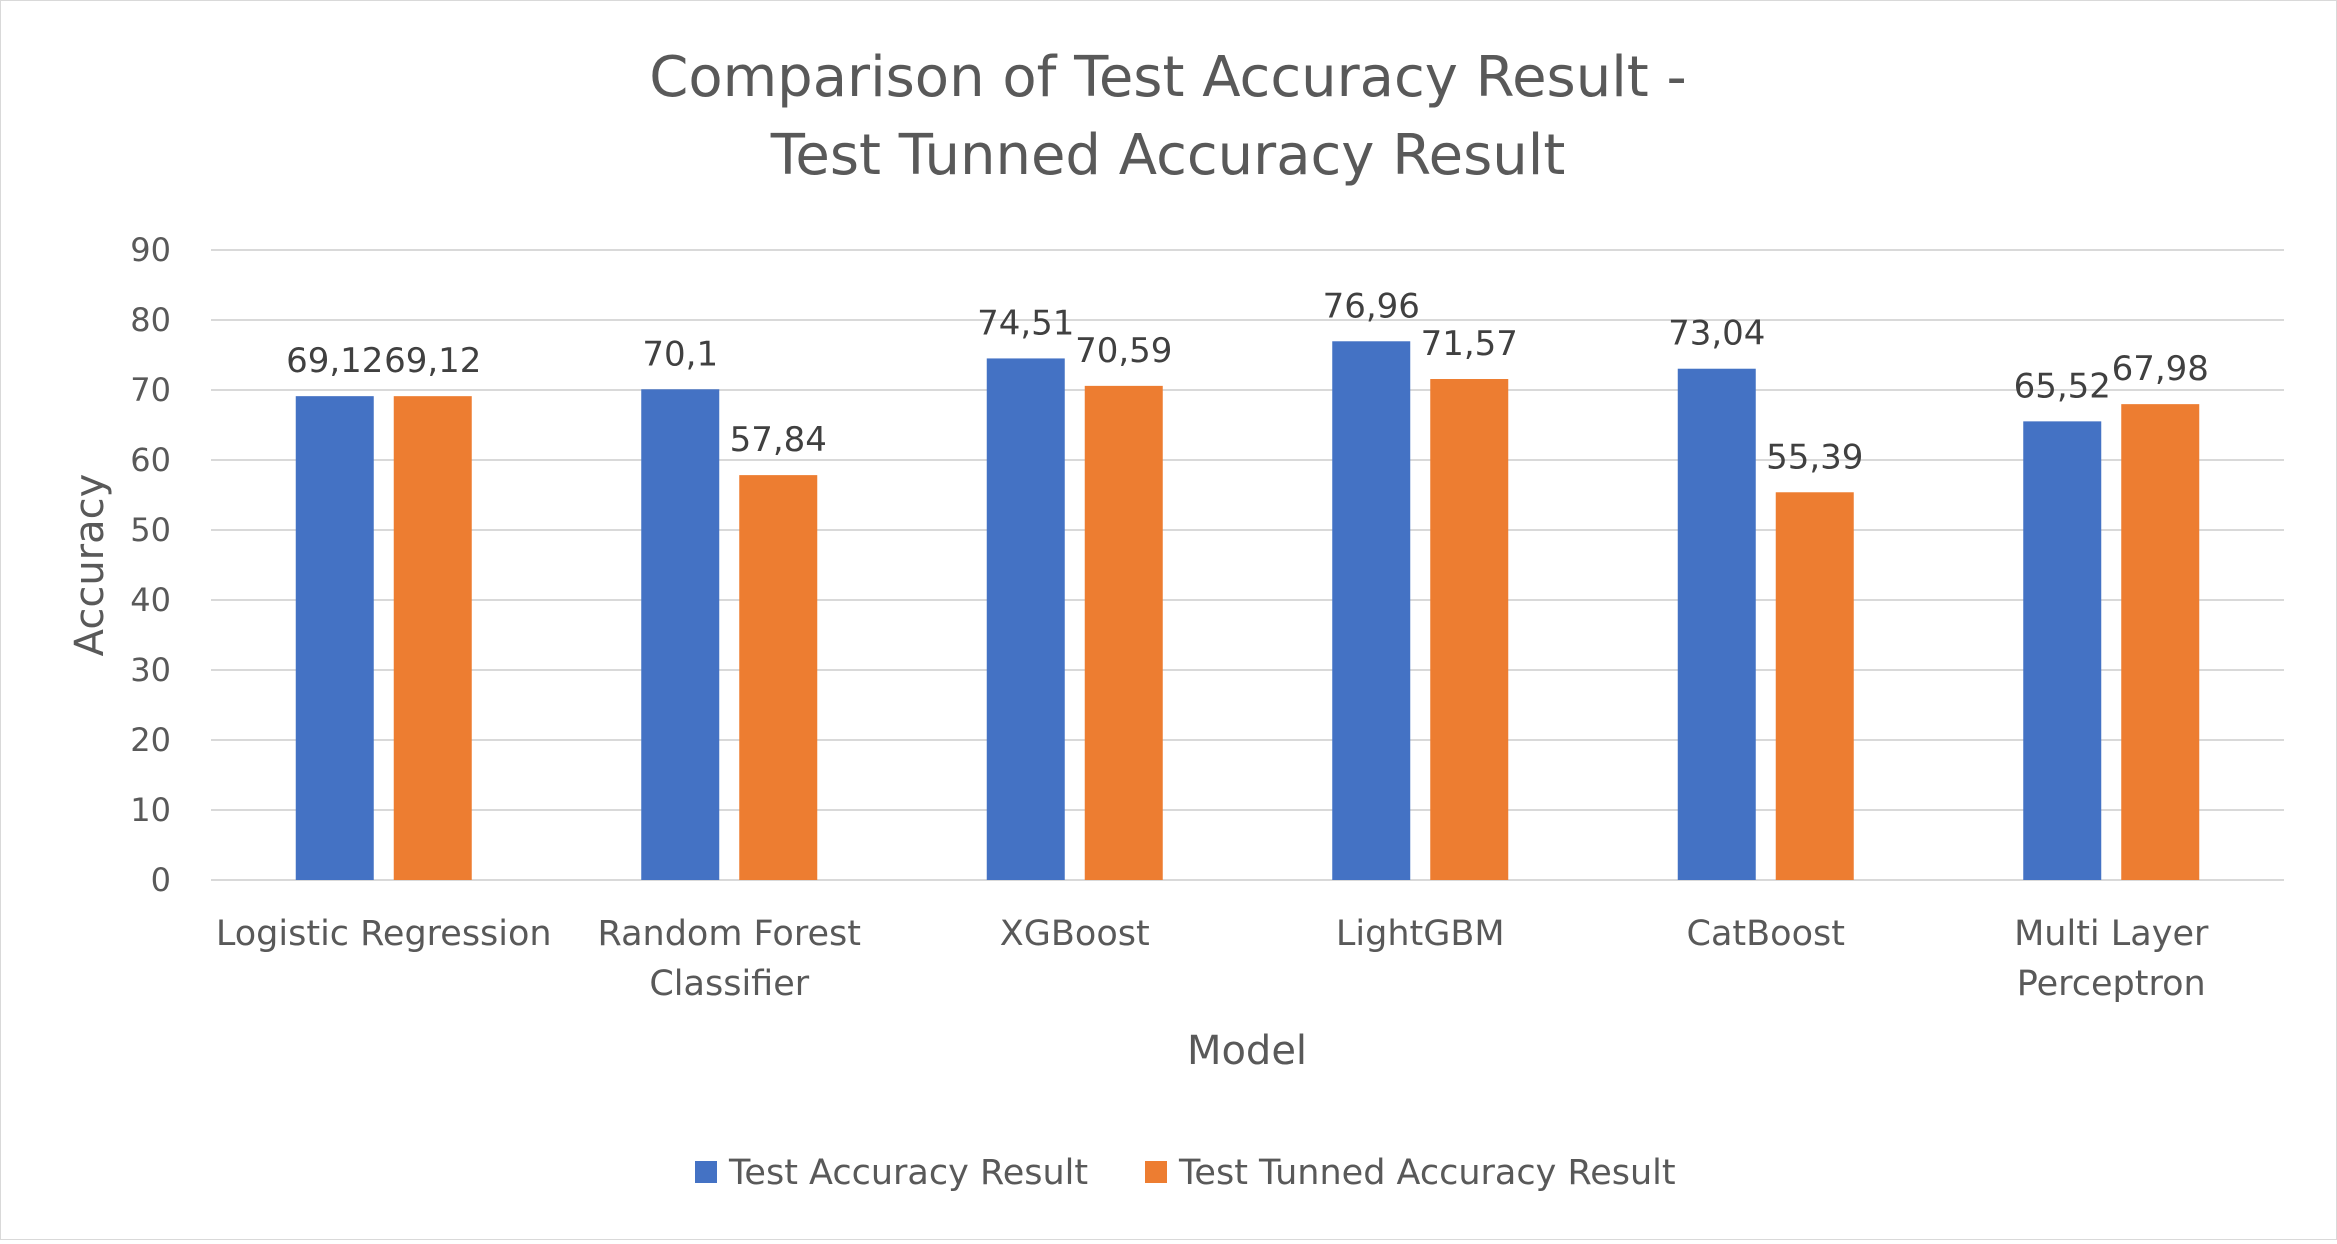 The width and height of the screenshot is (2337, 1244). What do you see at coordinates (729, 934) in the screenshot?
I see `x-tick-label: Random Forest` at bounding box center [729, 934].